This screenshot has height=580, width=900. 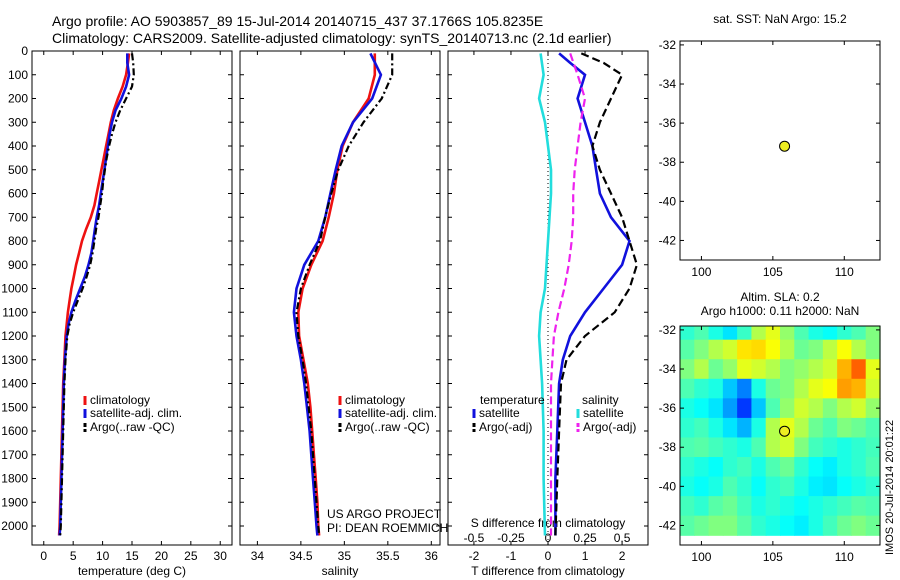 I want to click on x-tick-label: -1, so click(x=511, y=556).